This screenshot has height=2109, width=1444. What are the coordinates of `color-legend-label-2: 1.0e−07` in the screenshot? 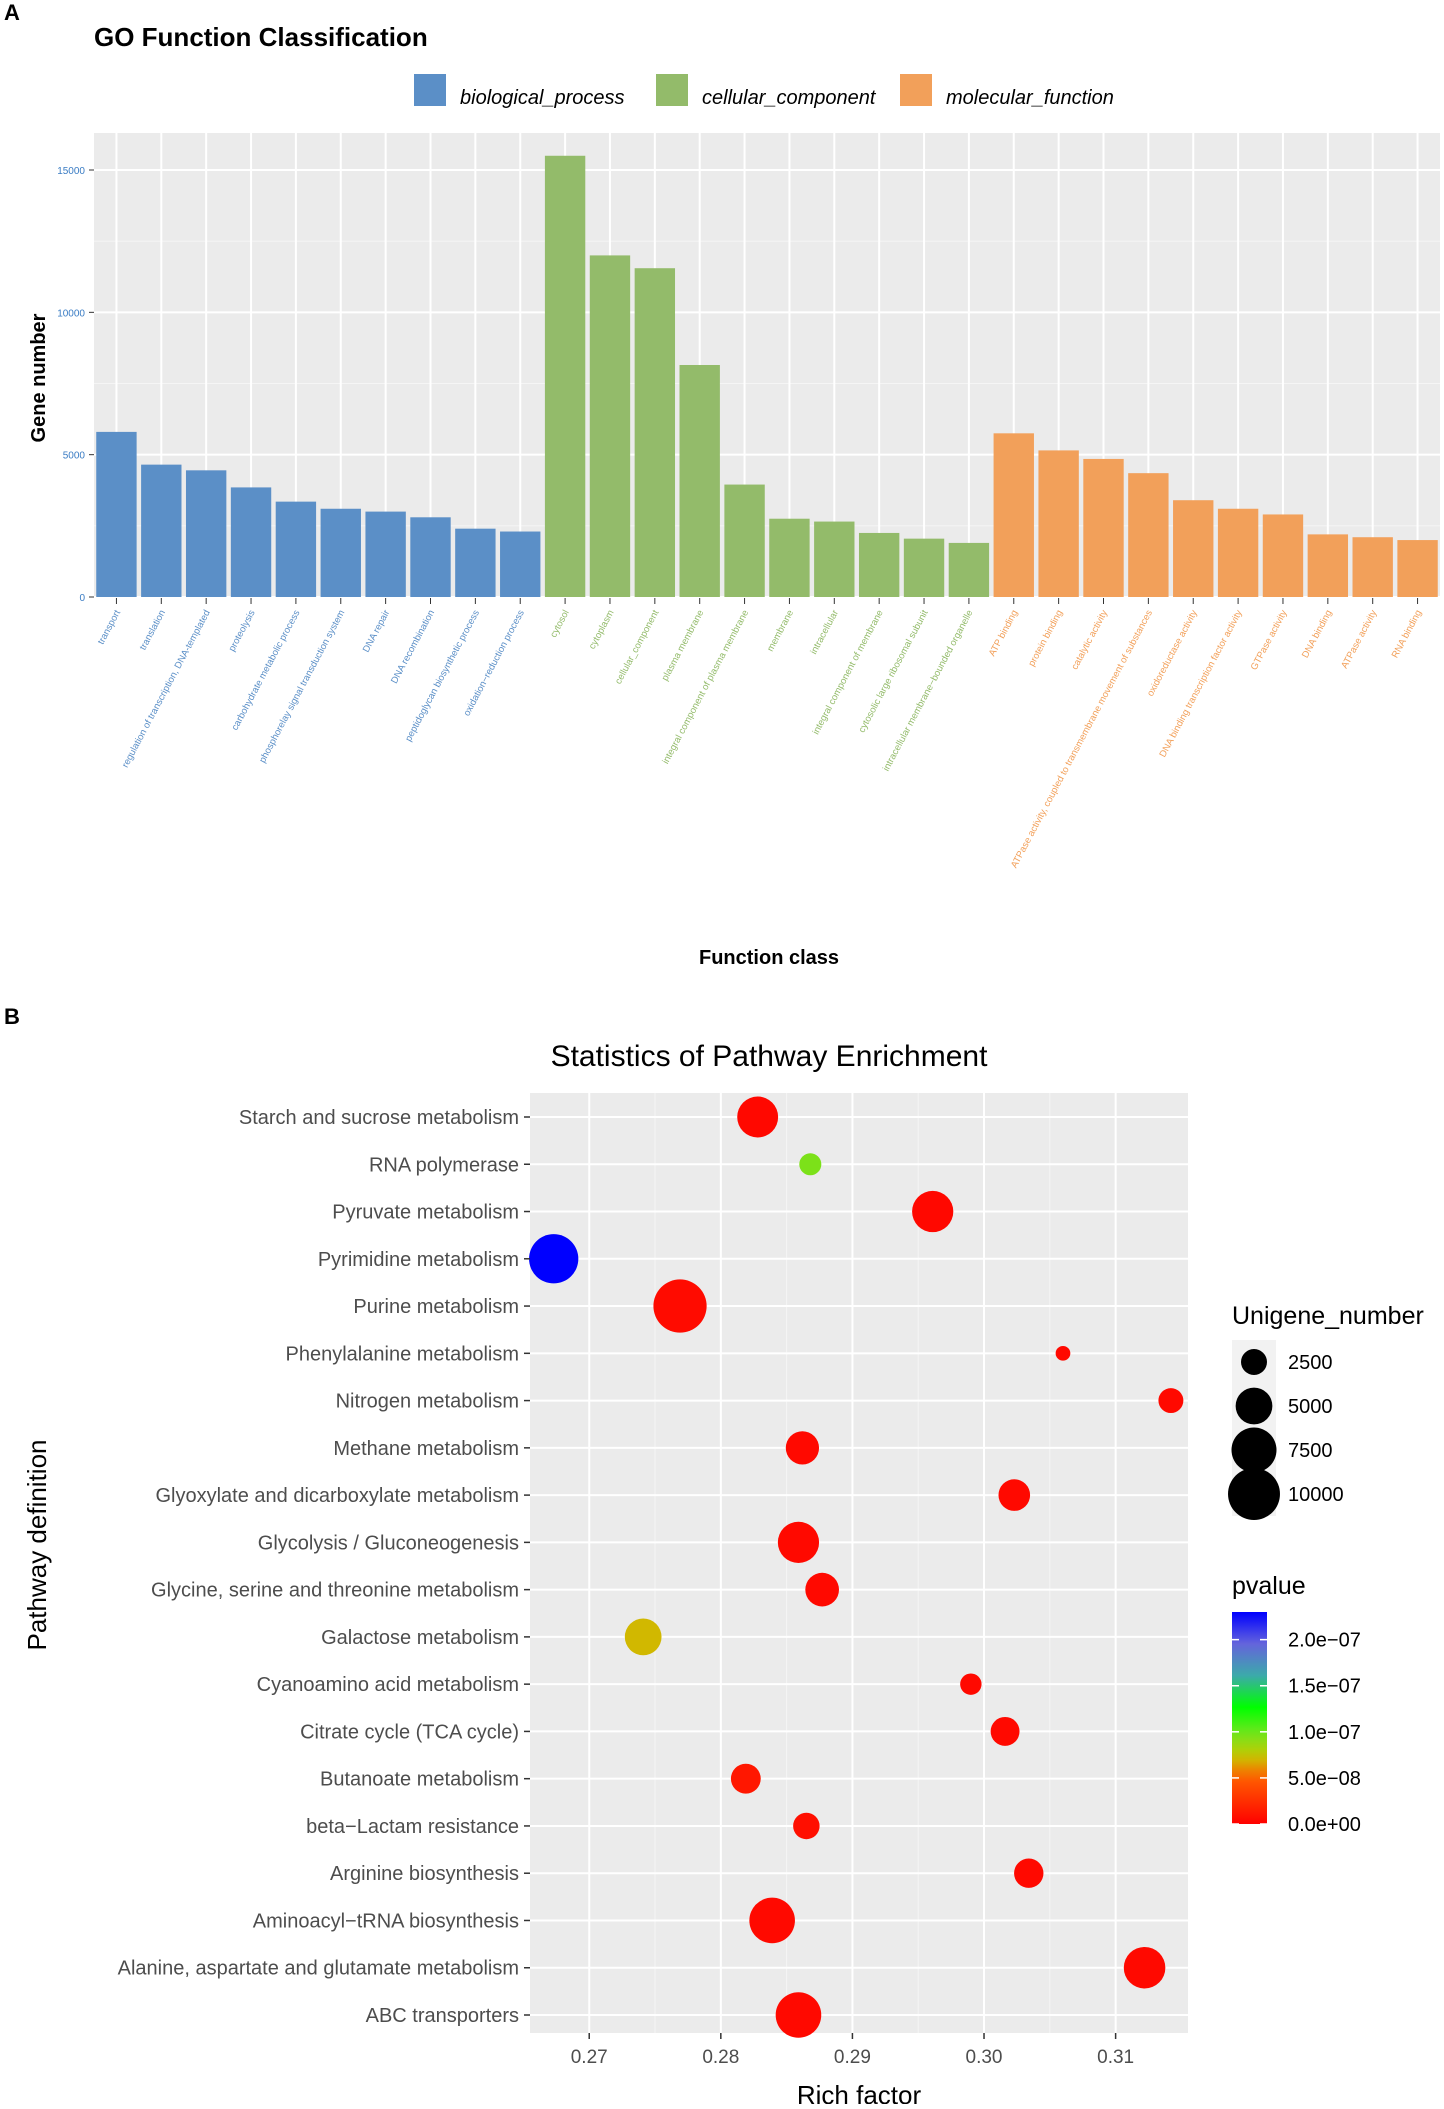 It's located at (1324, 1733).